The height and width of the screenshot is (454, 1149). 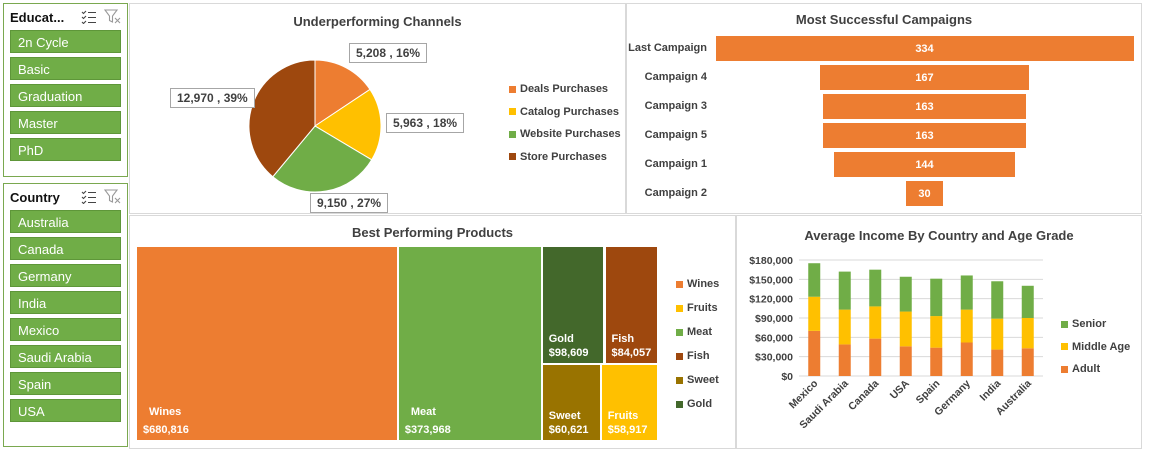 I want to click on pie-legend-item: Website Purchases, so click(x=565, y=134).